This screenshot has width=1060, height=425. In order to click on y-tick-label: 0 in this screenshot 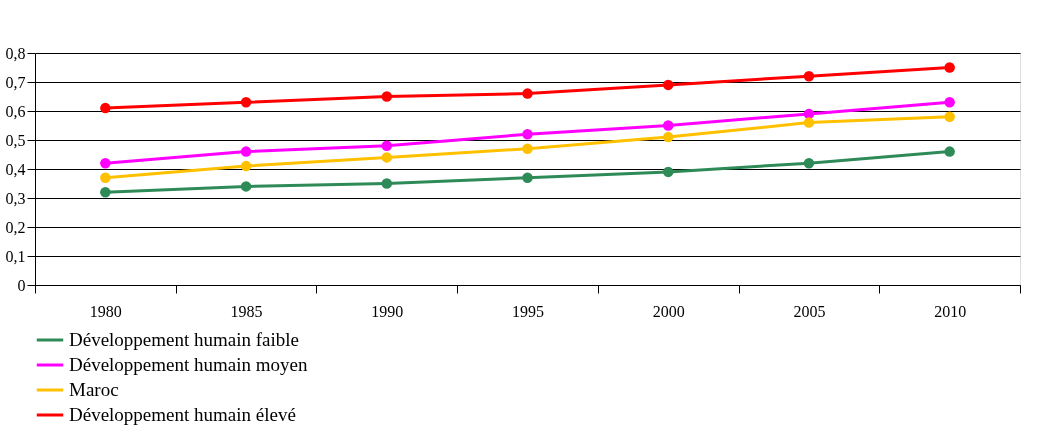, I will do `click(21, 285)`.